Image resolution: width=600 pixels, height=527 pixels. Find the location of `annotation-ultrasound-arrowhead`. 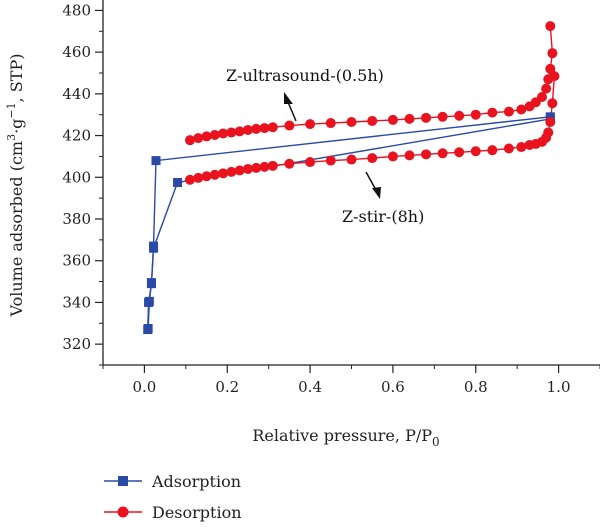

annotation-ultrasound-arrowhead is located at coordinates (288, 98).